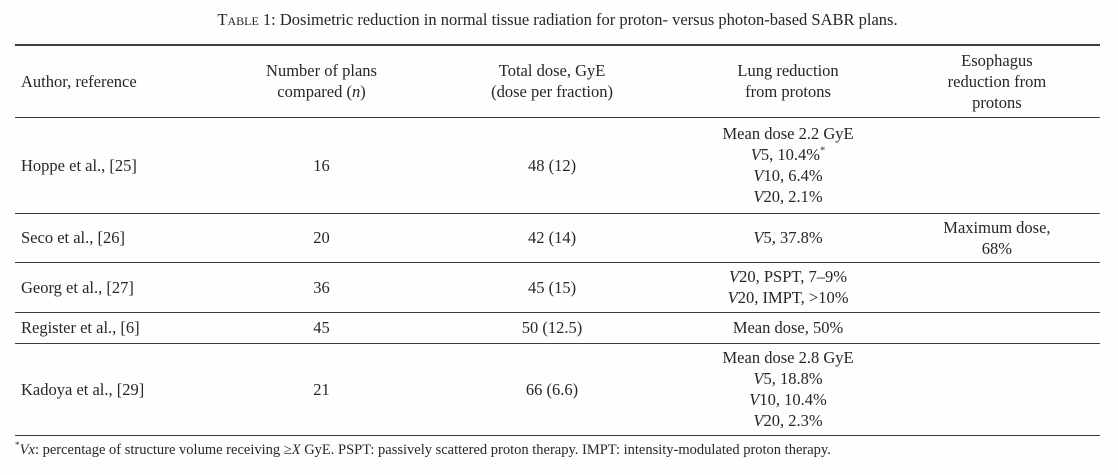 The height and width of the screenshot is (475, 1118). What do you see at coordinates (246, 19) in the screenshot?
I see `caption-label: Table 1:` at bounding box center [246, 19].